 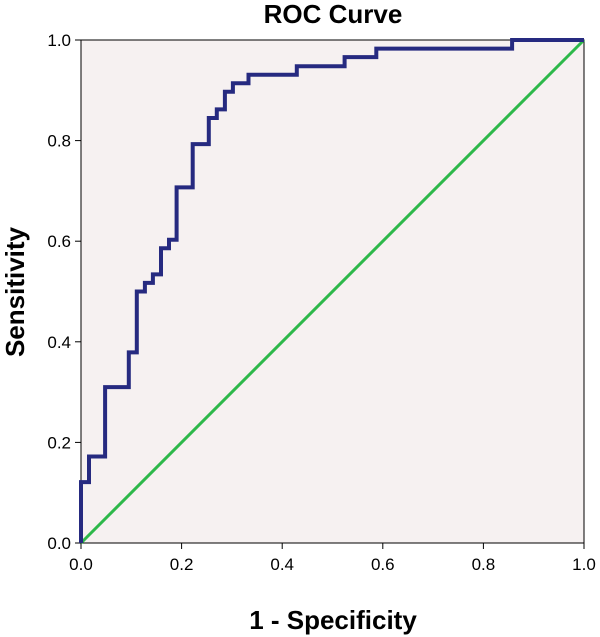 What do you see at coordinates (584, 564) in the screenshot?
I see `x-tick-label: 1.0` at bounding box center [584, 564].